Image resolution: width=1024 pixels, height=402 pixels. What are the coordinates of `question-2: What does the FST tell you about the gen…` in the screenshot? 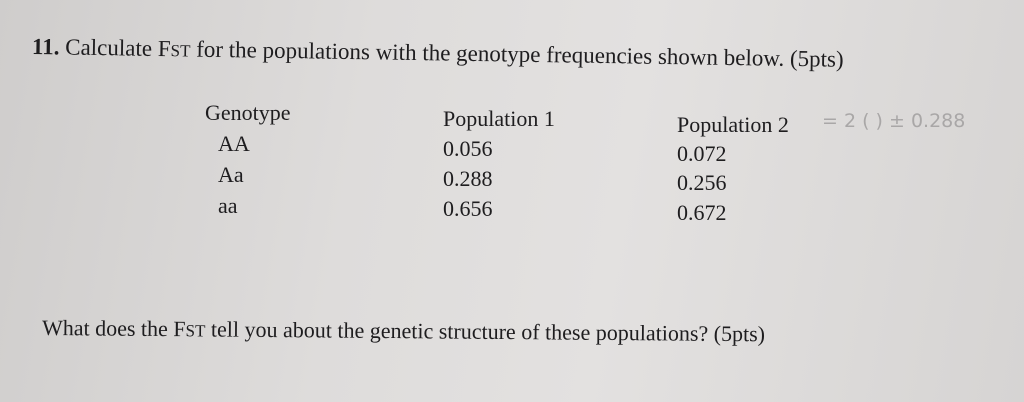 It's located at (403, 331).